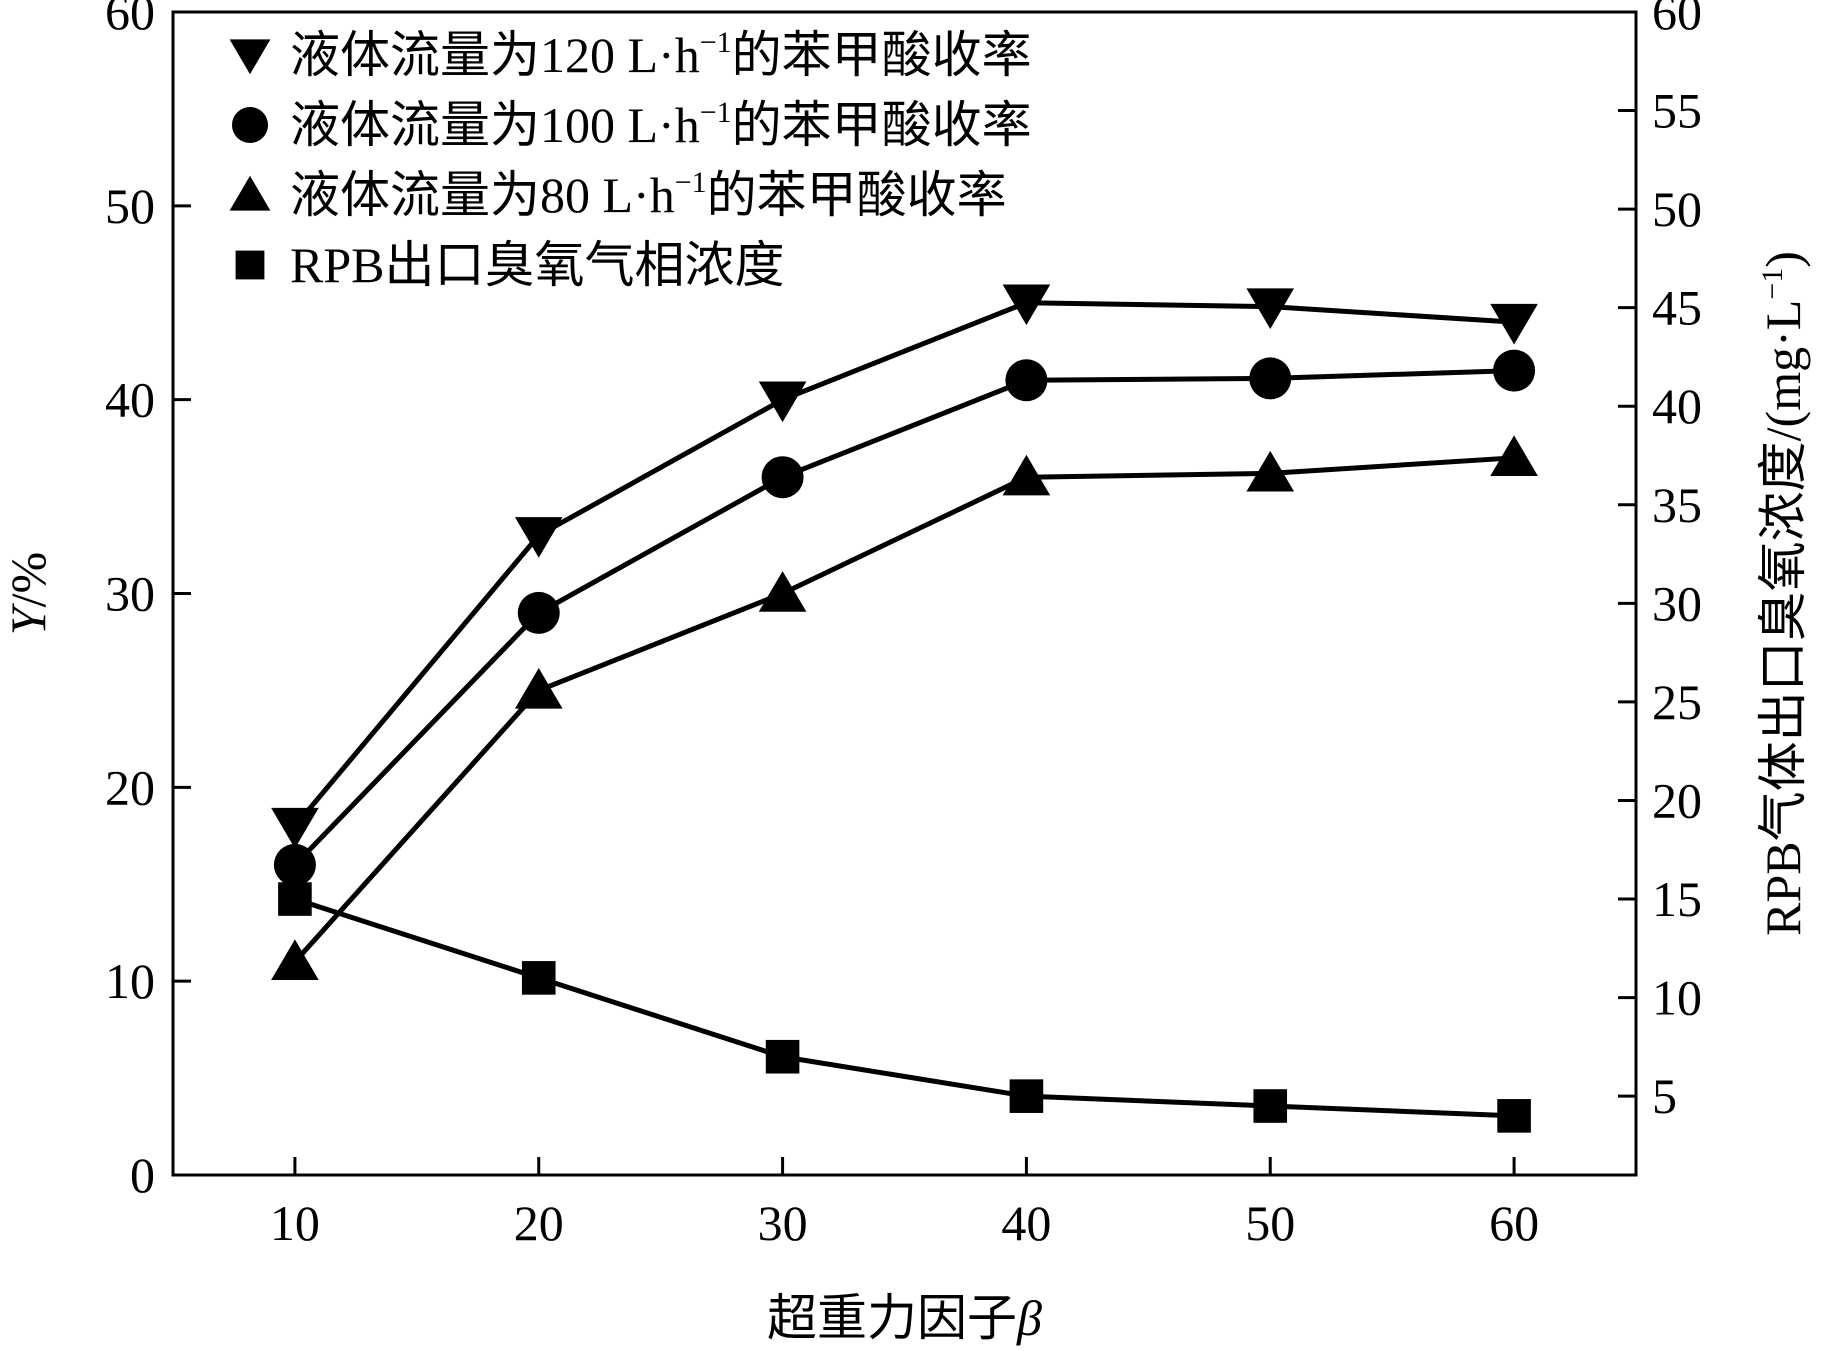  I want to click on y-right-tick-label: 15, so click(1677, 899).